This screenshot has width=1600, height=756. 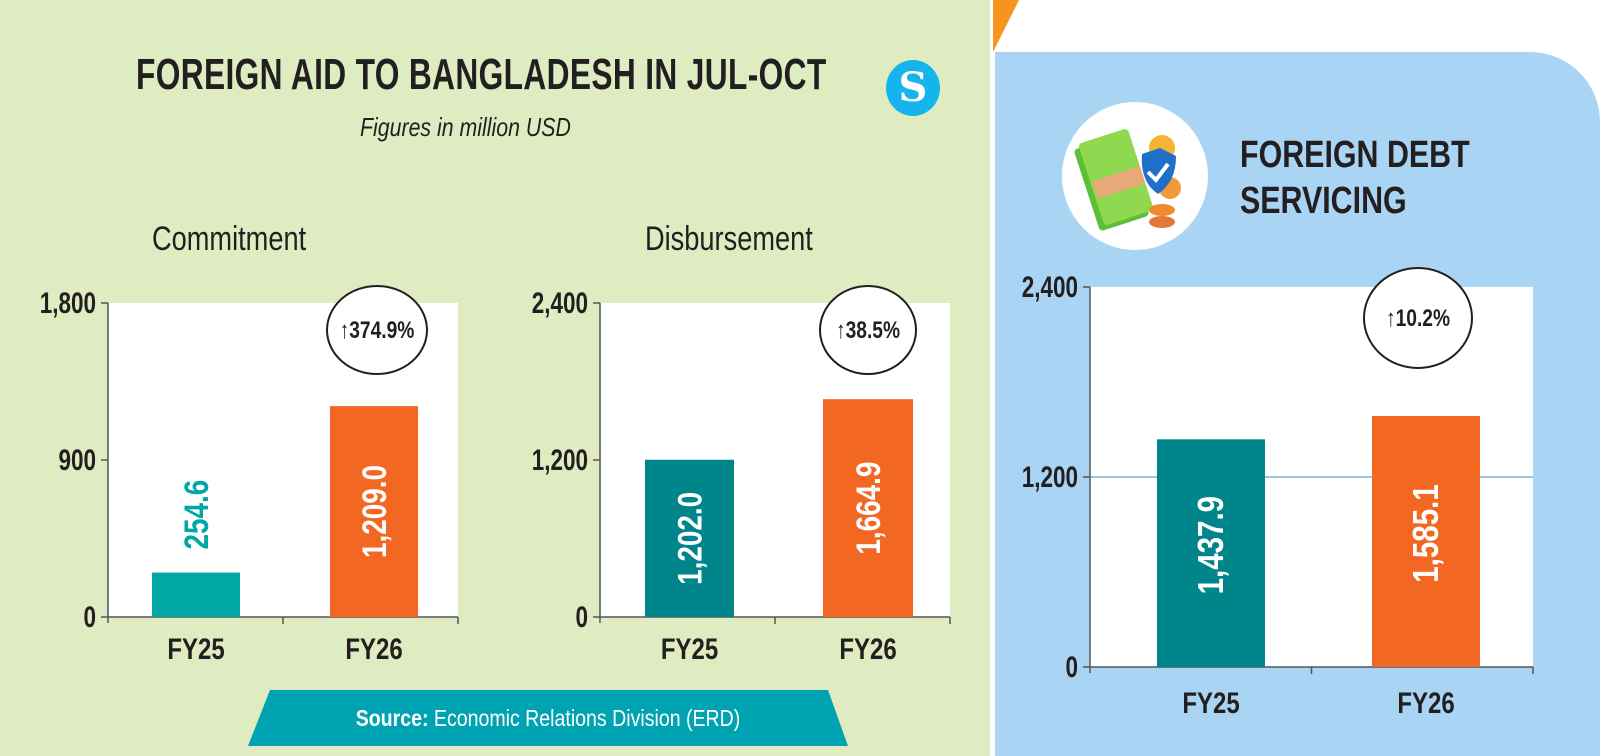 I want to click on page-title: FOREIGN AID TO BANGLADESH IN JUL-OCT, so click(x=481, y=74).